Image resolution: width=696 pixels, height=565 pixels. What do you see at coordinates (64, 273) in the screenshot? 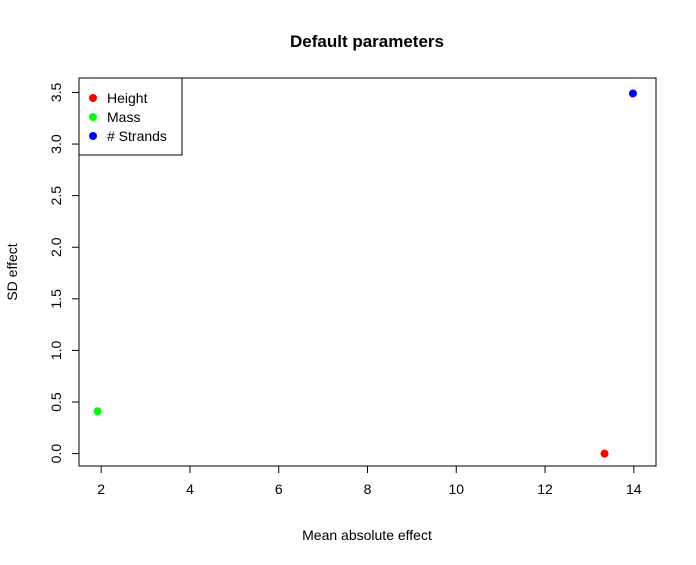
I see `y-axis: 0.0 0.5 1.0 1.5 2.0 2.5 3.0 3.5` at bounding box center [64, 273].